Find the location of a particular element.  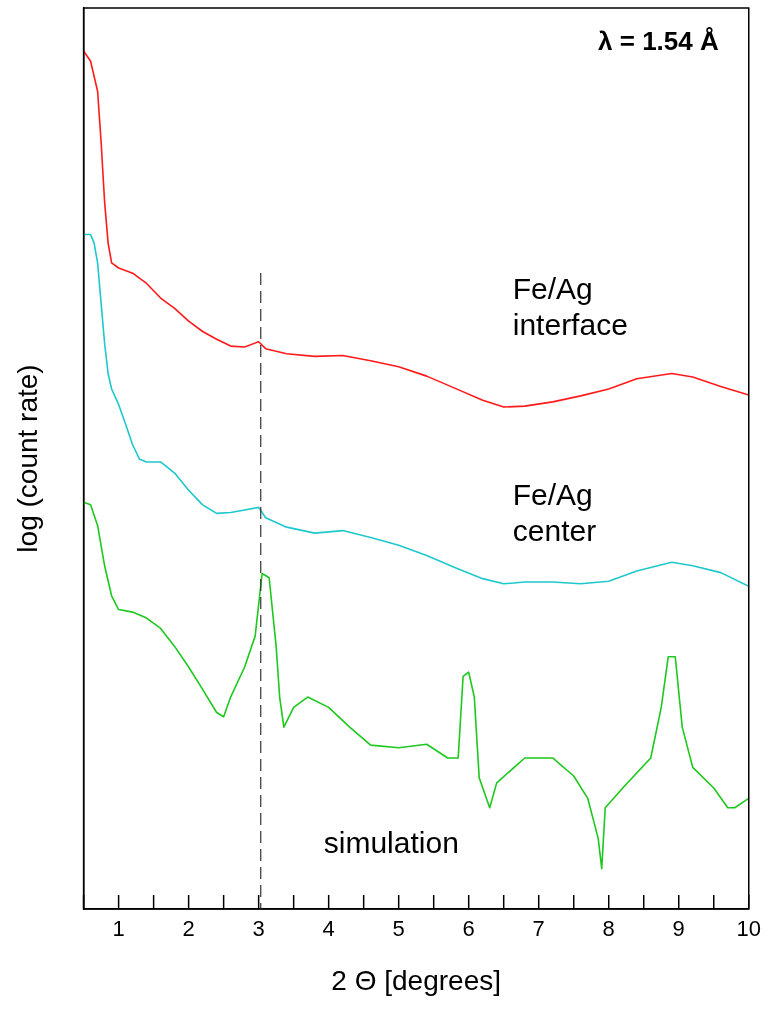

annotation: λ = 1.54 Å is located at coordinates (658, 41).